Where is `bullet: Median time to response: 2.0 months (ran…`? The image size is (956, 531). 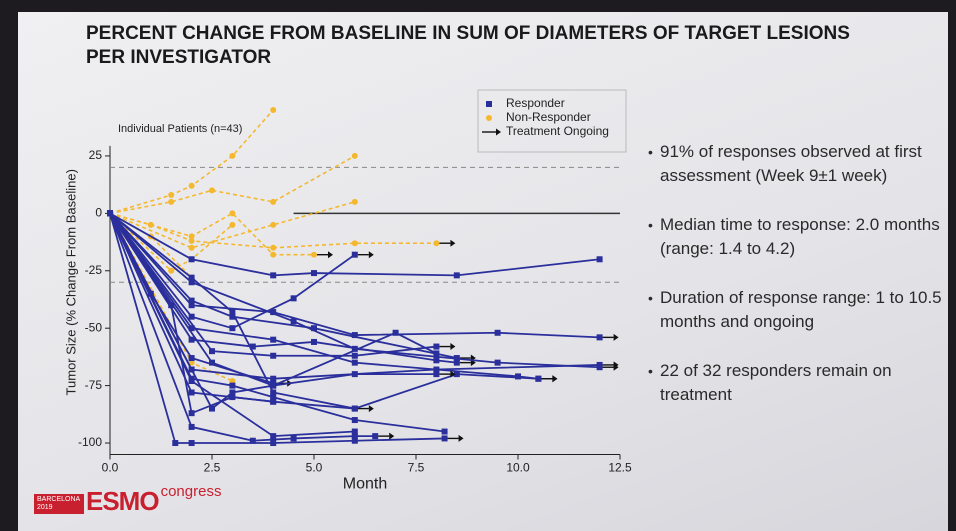 bullet: Median time to response: 2.0 months (ran… is located at coordinates (798, 237).